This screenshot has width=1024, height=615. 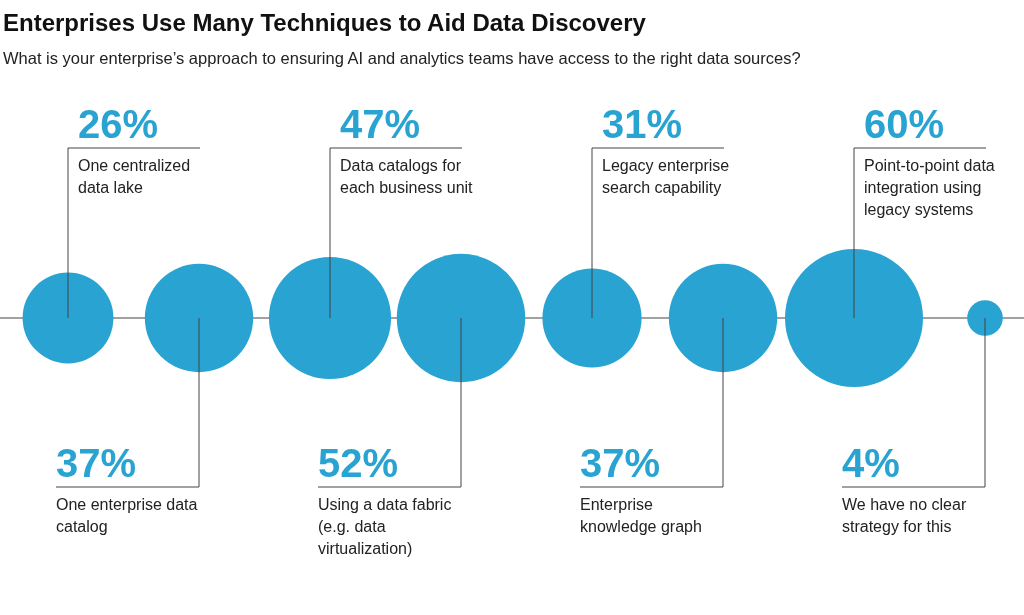 I want to click on data-label: 31%, so click(x=642, y=124).